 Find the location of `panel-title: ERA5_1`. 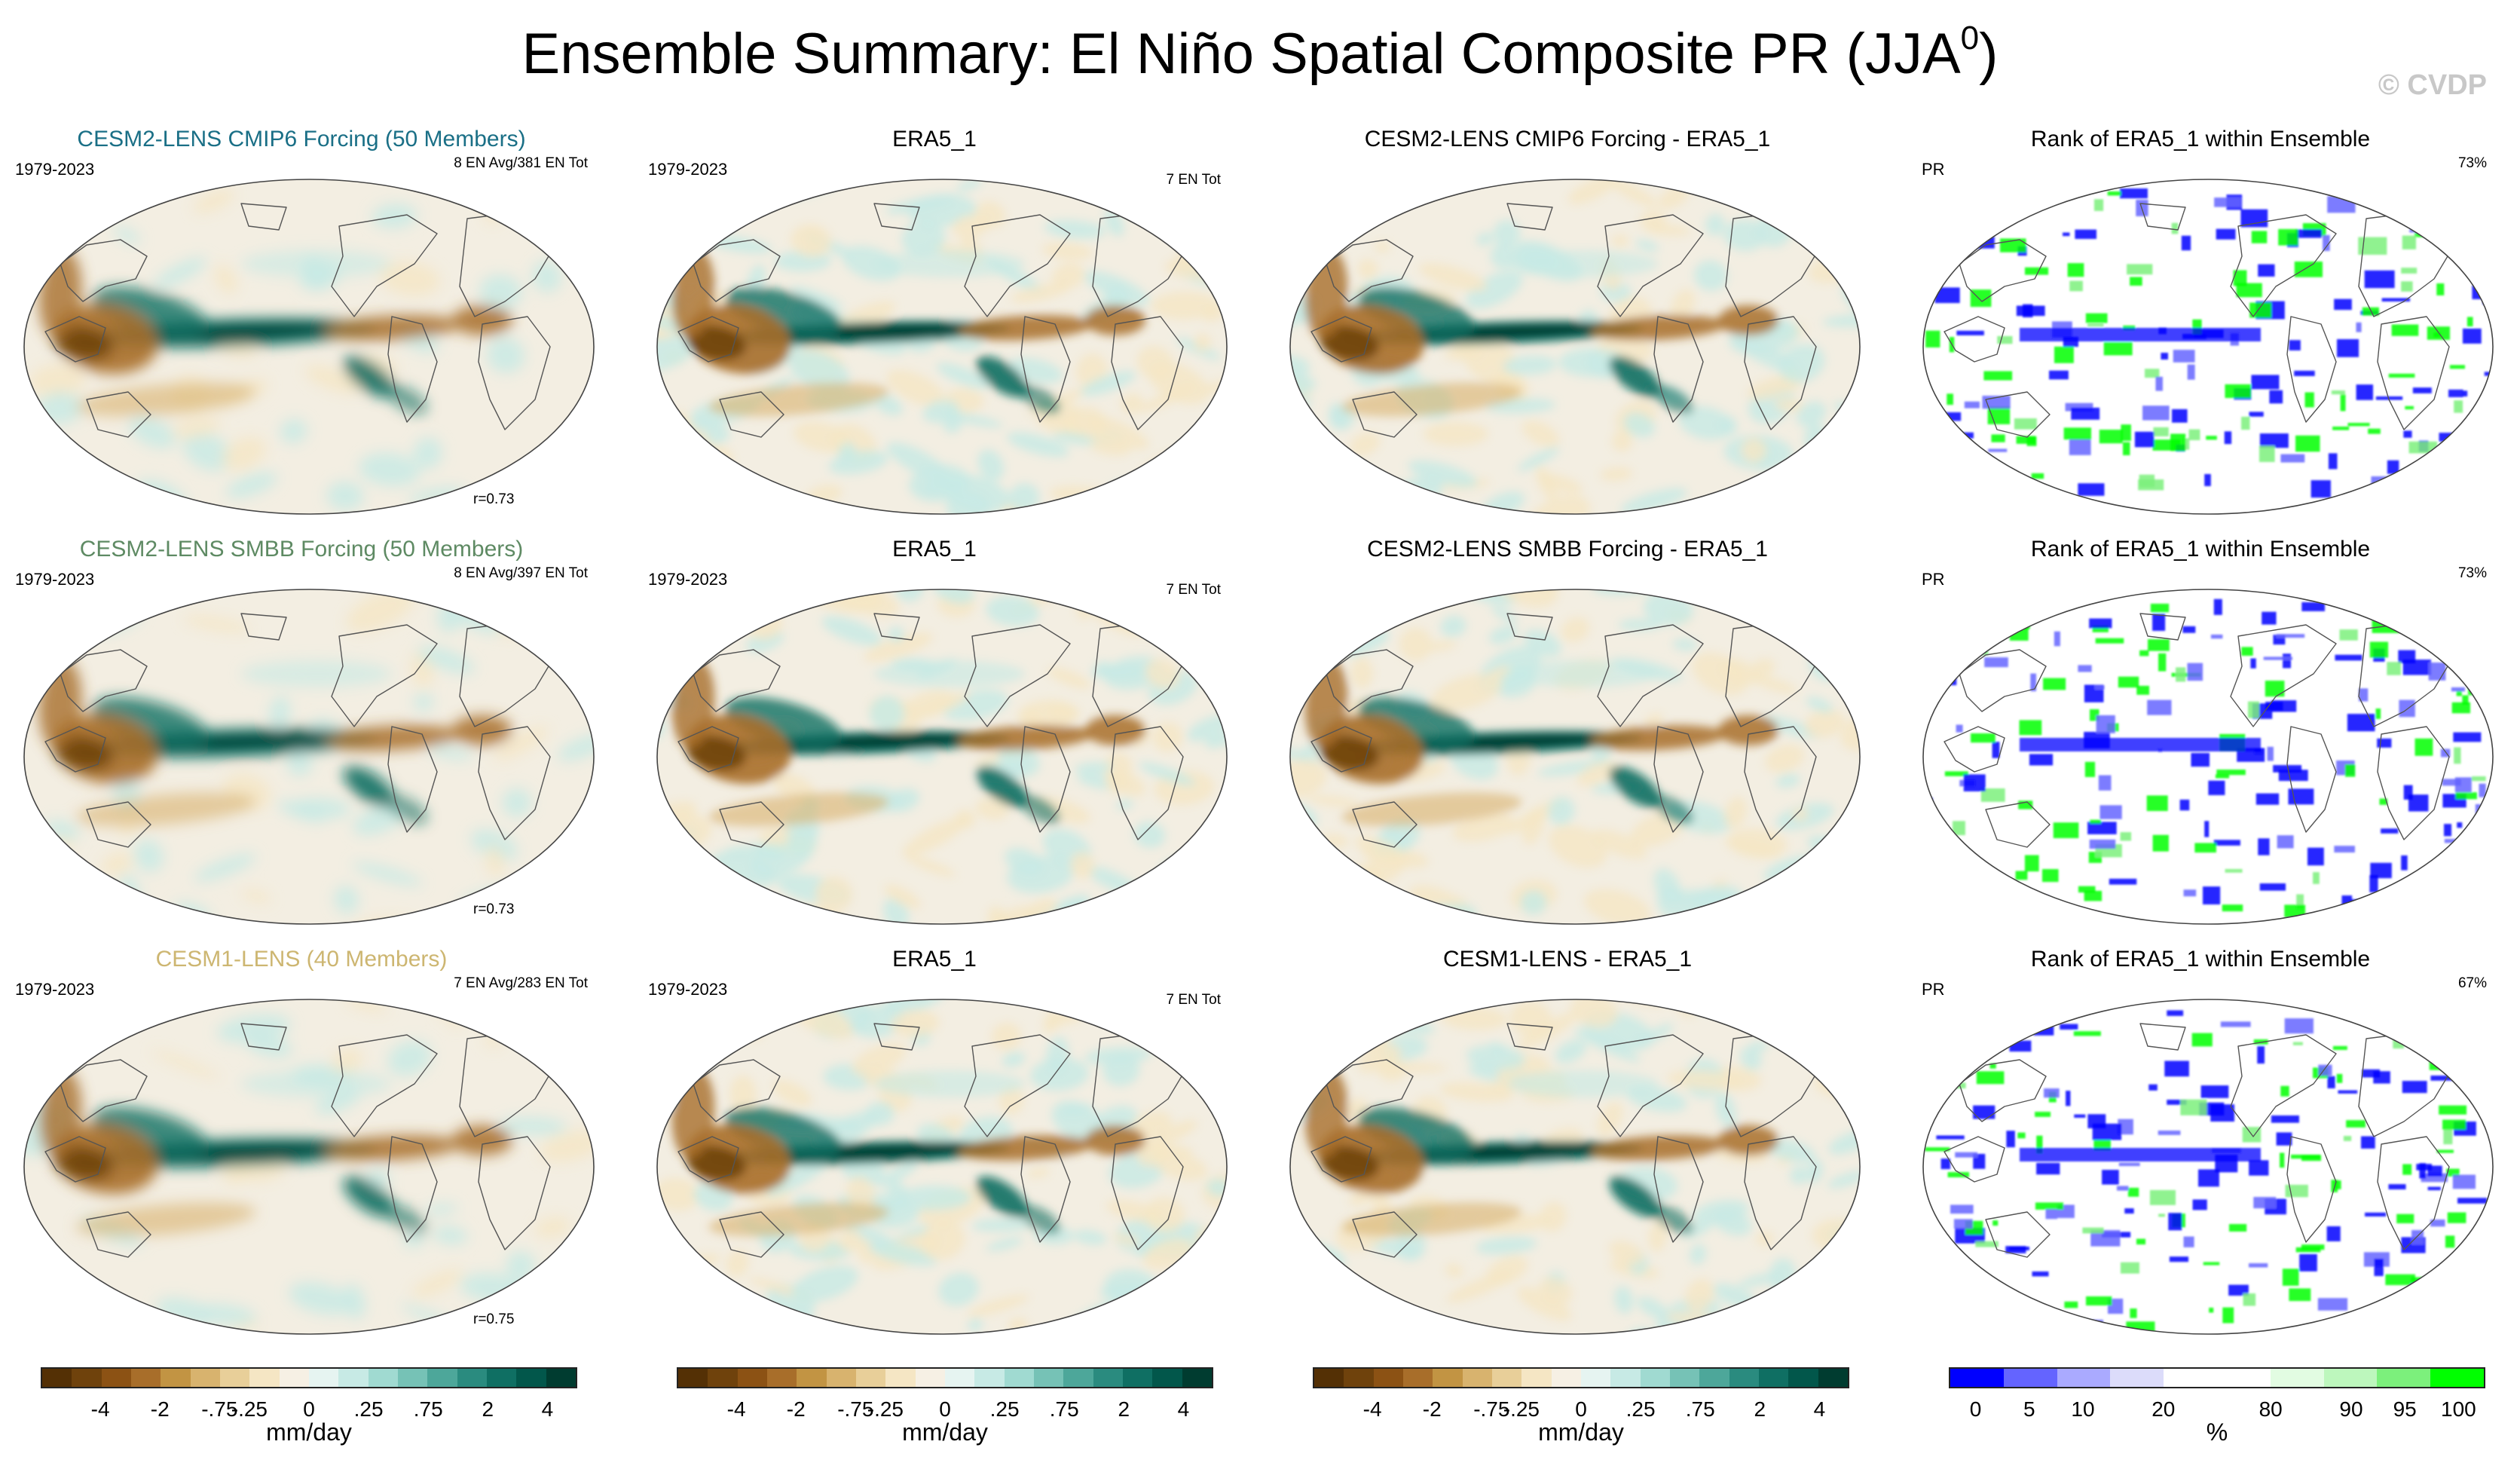

panel-title: ERA5_1 is located at coordinates (934, 959).